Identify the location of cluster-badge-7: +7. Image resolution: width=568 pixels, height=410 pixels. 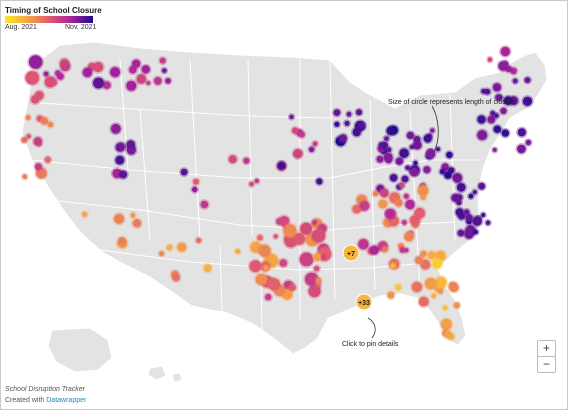
(351, 253).